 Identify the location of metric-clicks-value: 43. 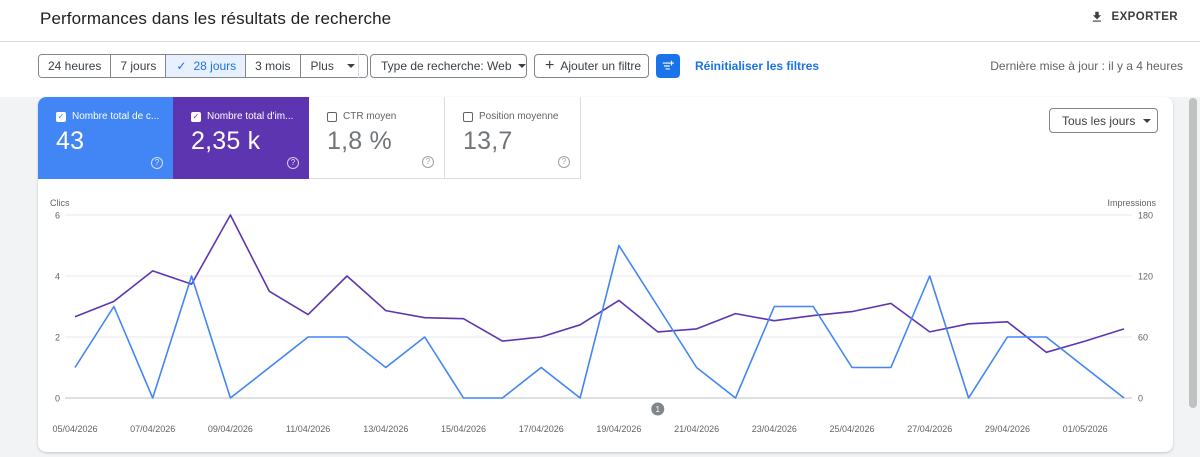
(70, 141).